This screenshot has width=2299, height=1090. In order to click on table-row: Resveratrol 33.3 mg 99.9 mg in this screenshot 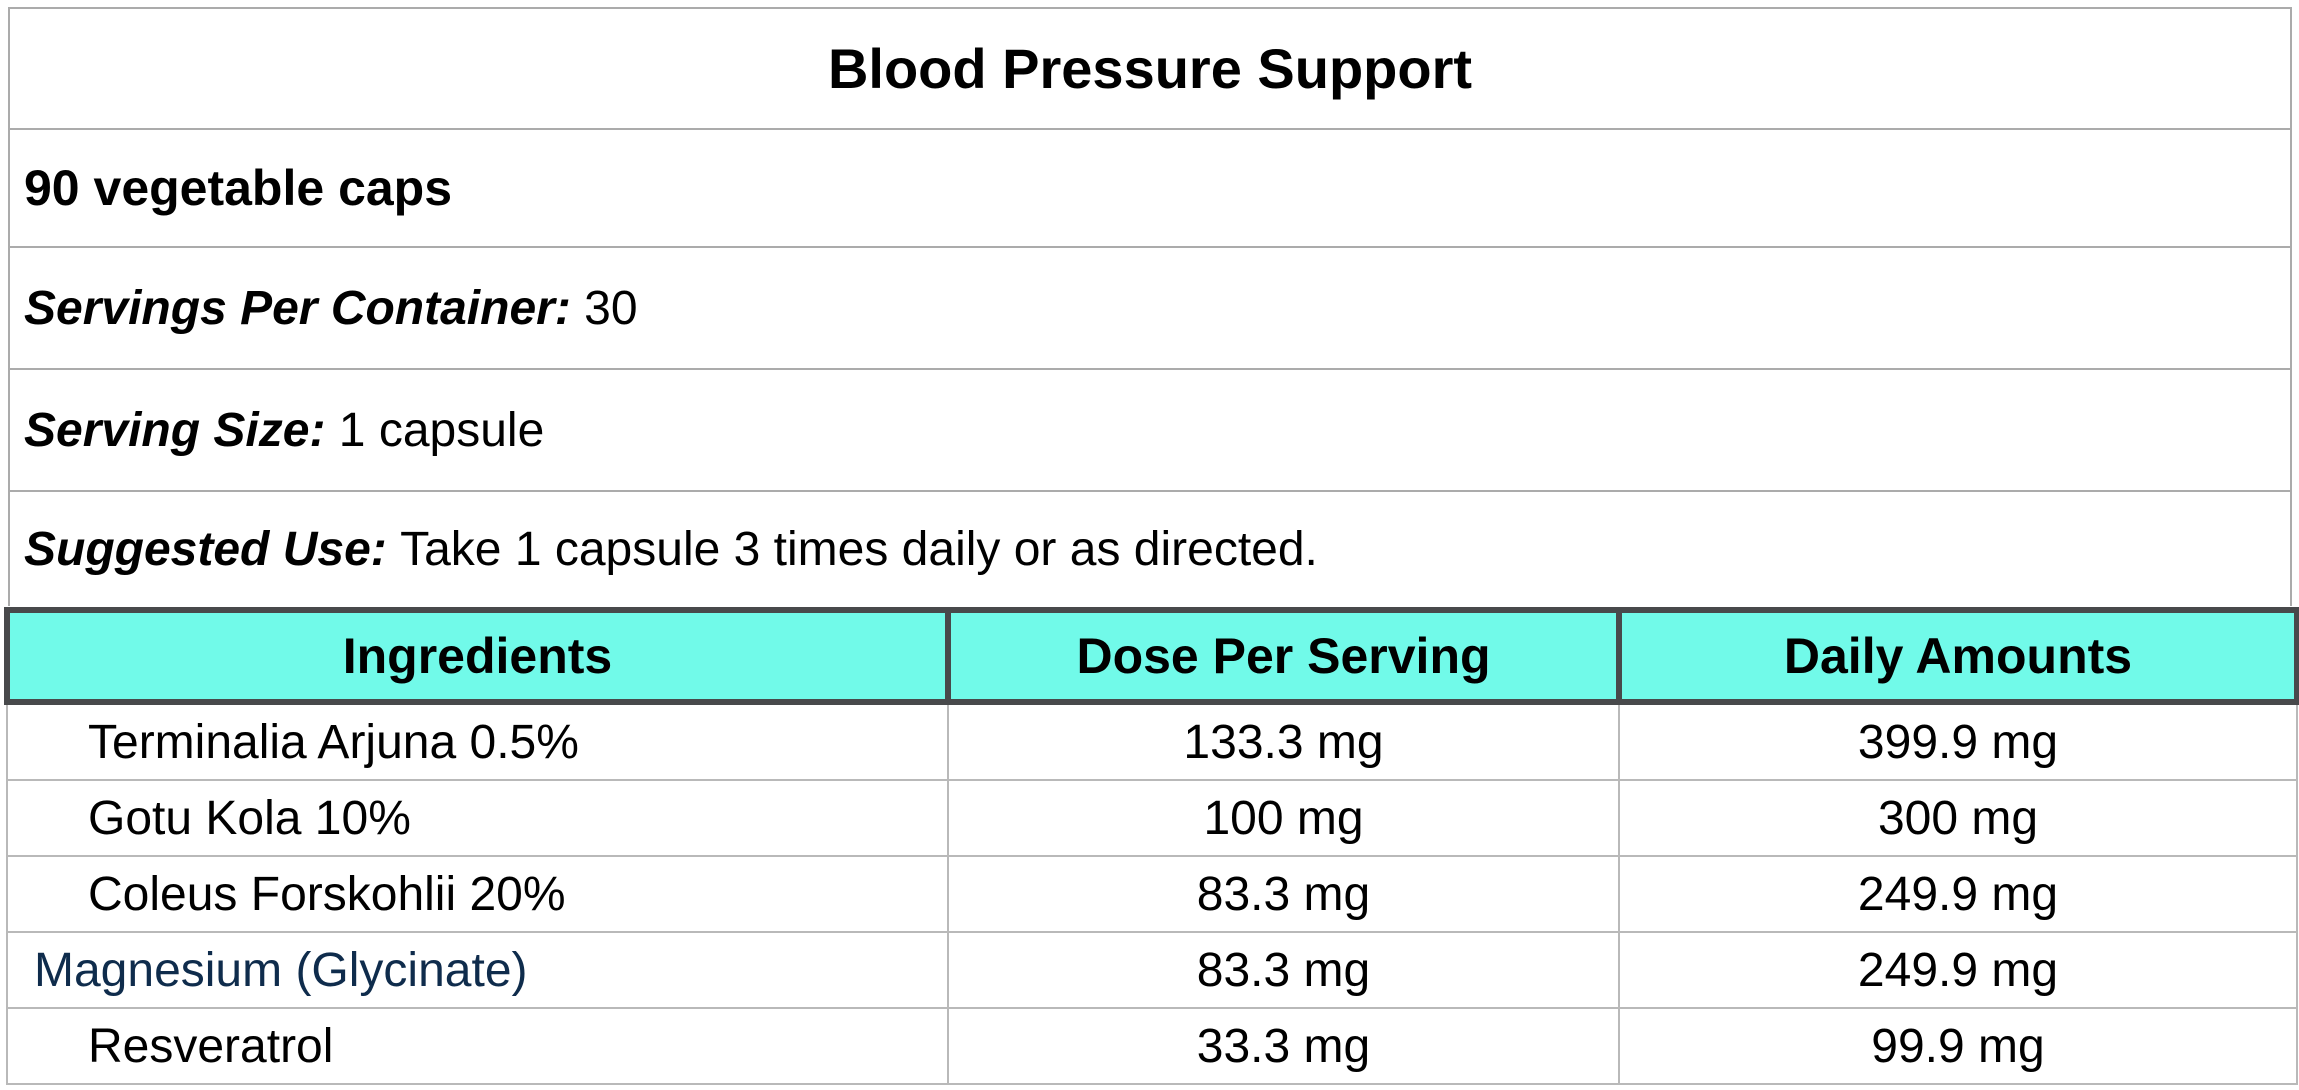, I will do `click(1152, 1046)`.